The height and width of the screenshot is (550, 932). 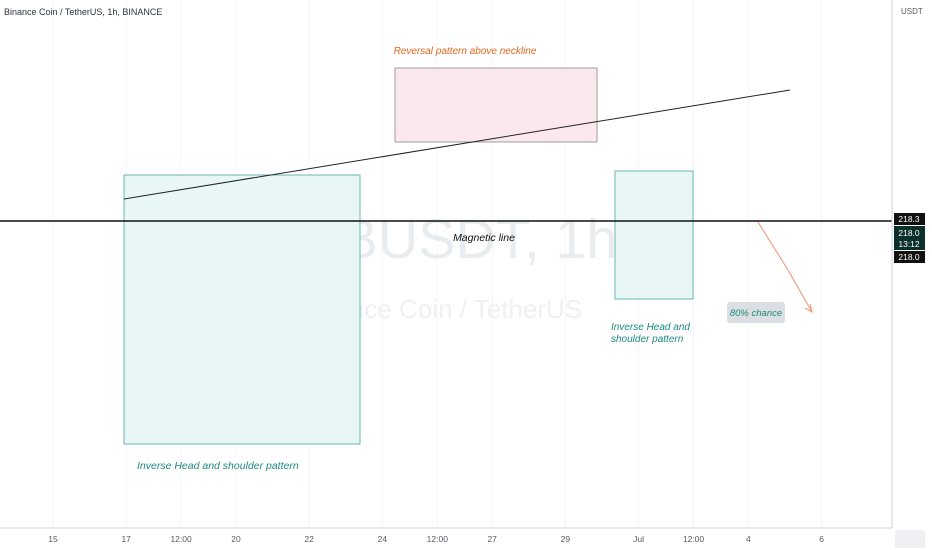 I want to click on time-axis-pane, so click(x=466, y=539).